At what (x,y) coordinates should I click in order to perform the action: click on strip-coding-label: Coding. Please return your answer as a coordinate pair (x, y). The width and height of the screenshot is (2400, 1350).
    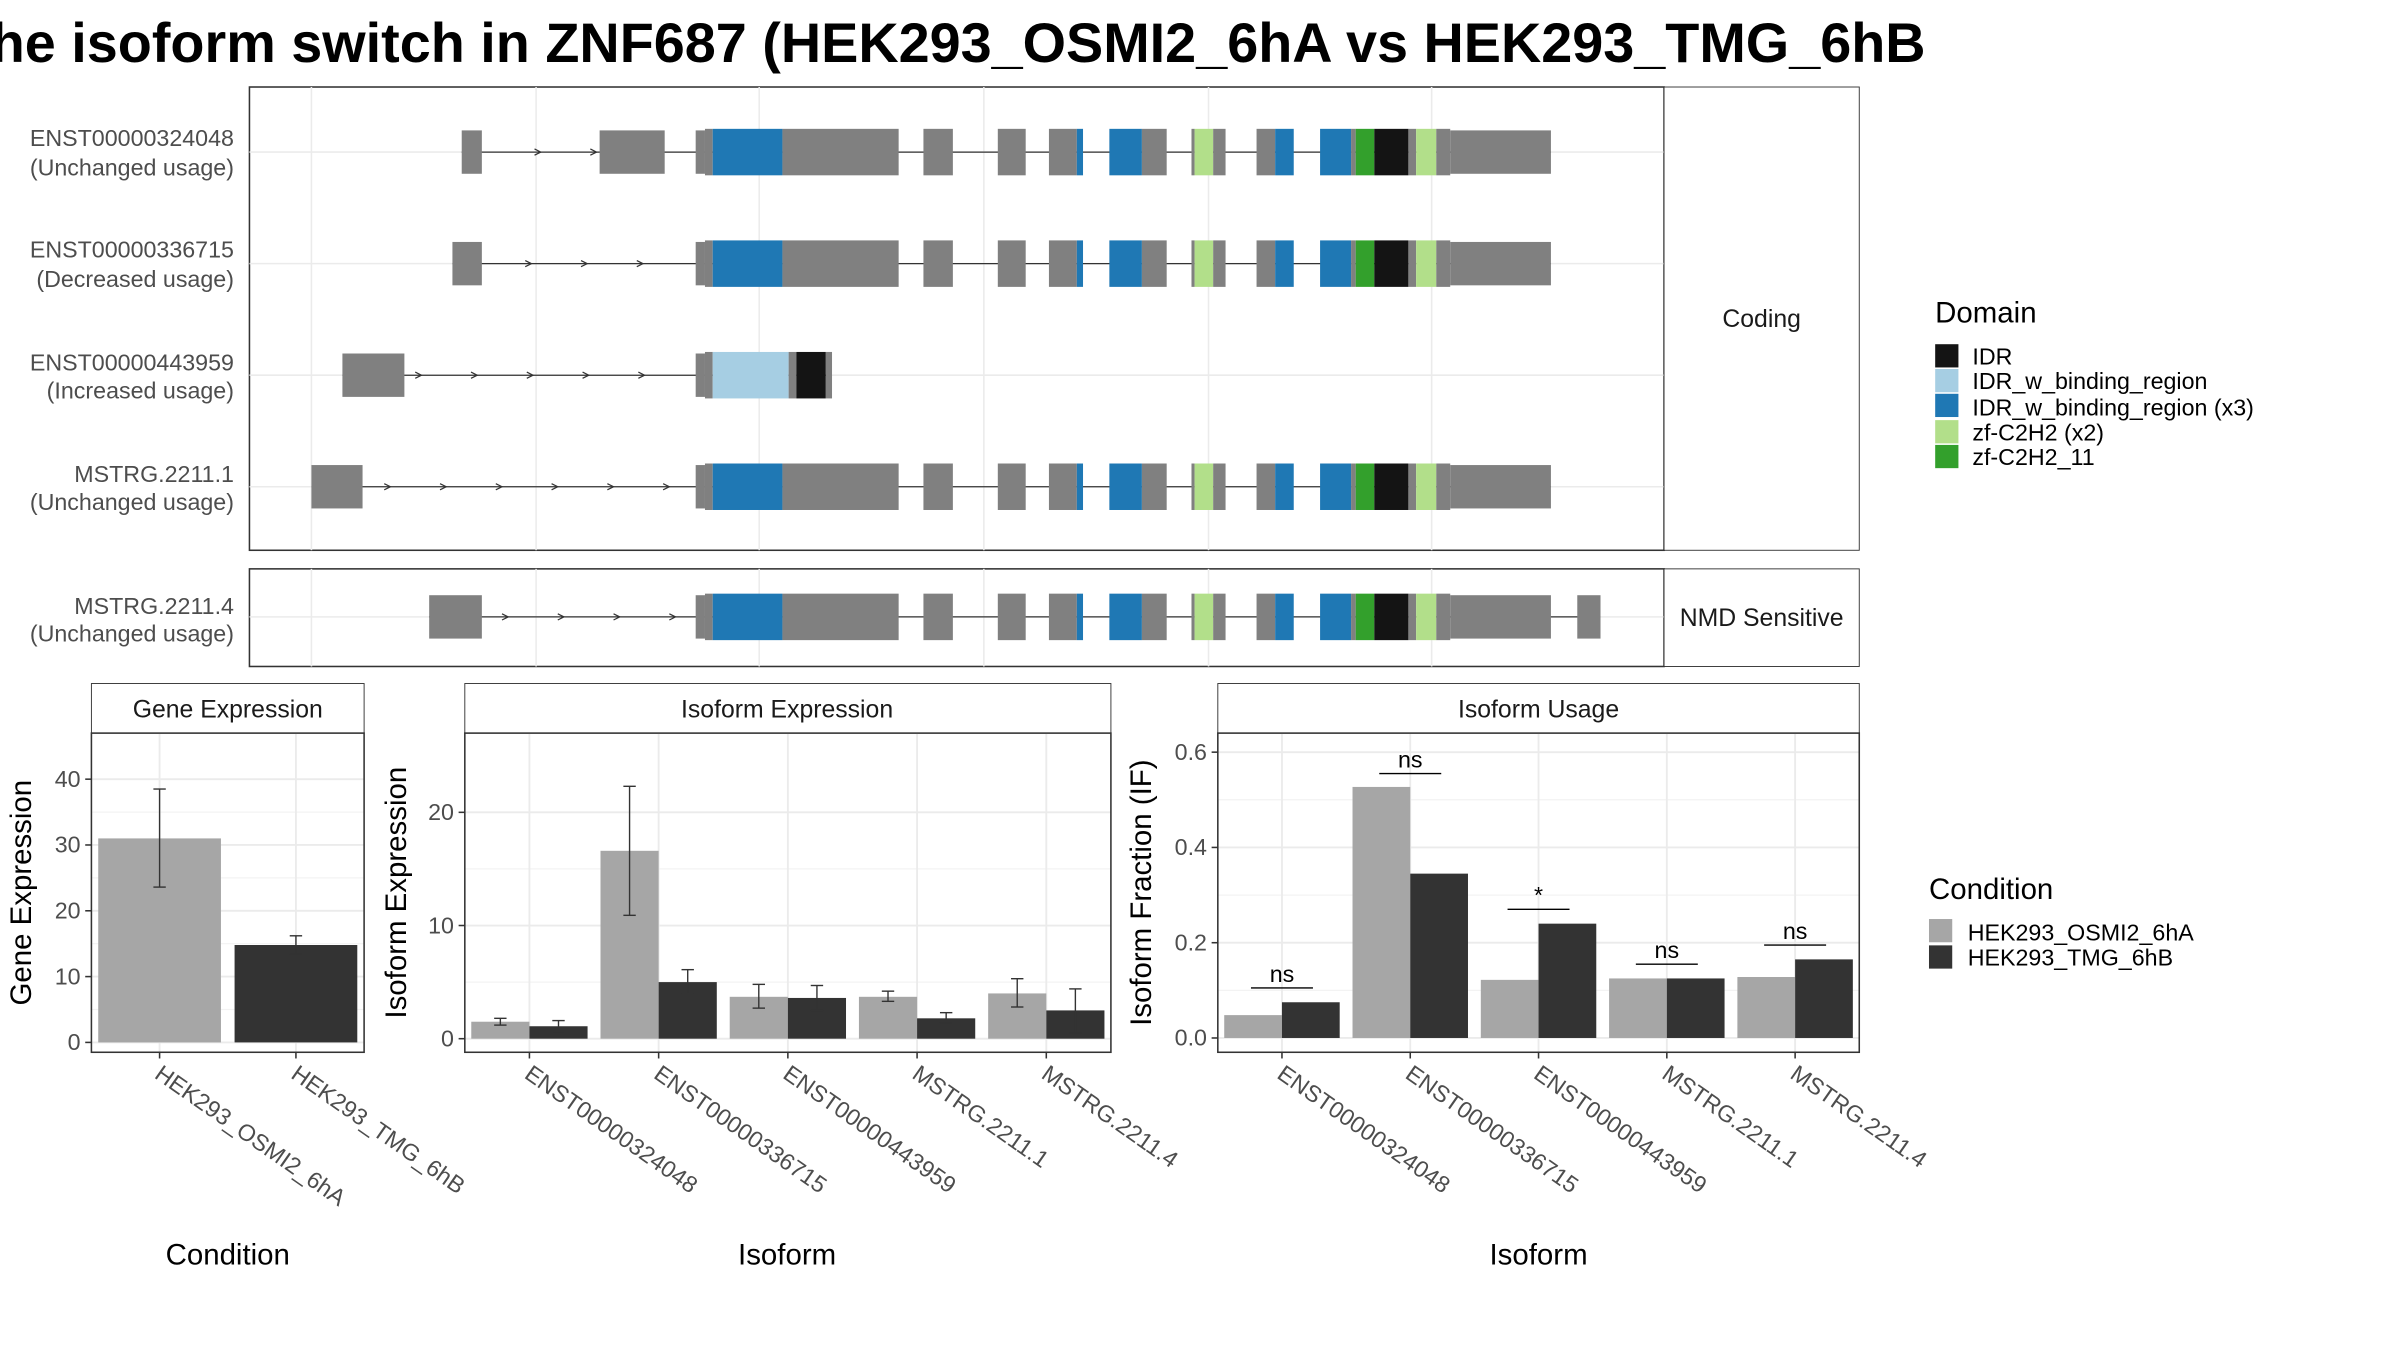
    Looking at the image, I should click on (1761, 319).